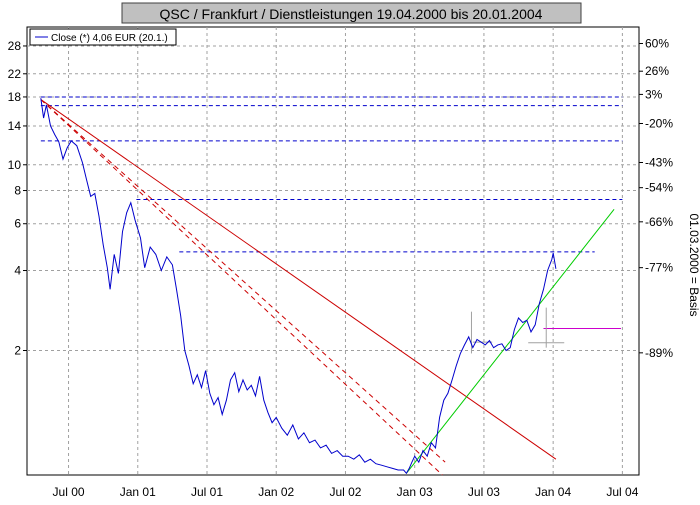 The width and height of the screenshot is (700, 505). Describe the element at coordinates (17, 271) in the screenshot. I see `y-tick-label-left: 4` at that location.